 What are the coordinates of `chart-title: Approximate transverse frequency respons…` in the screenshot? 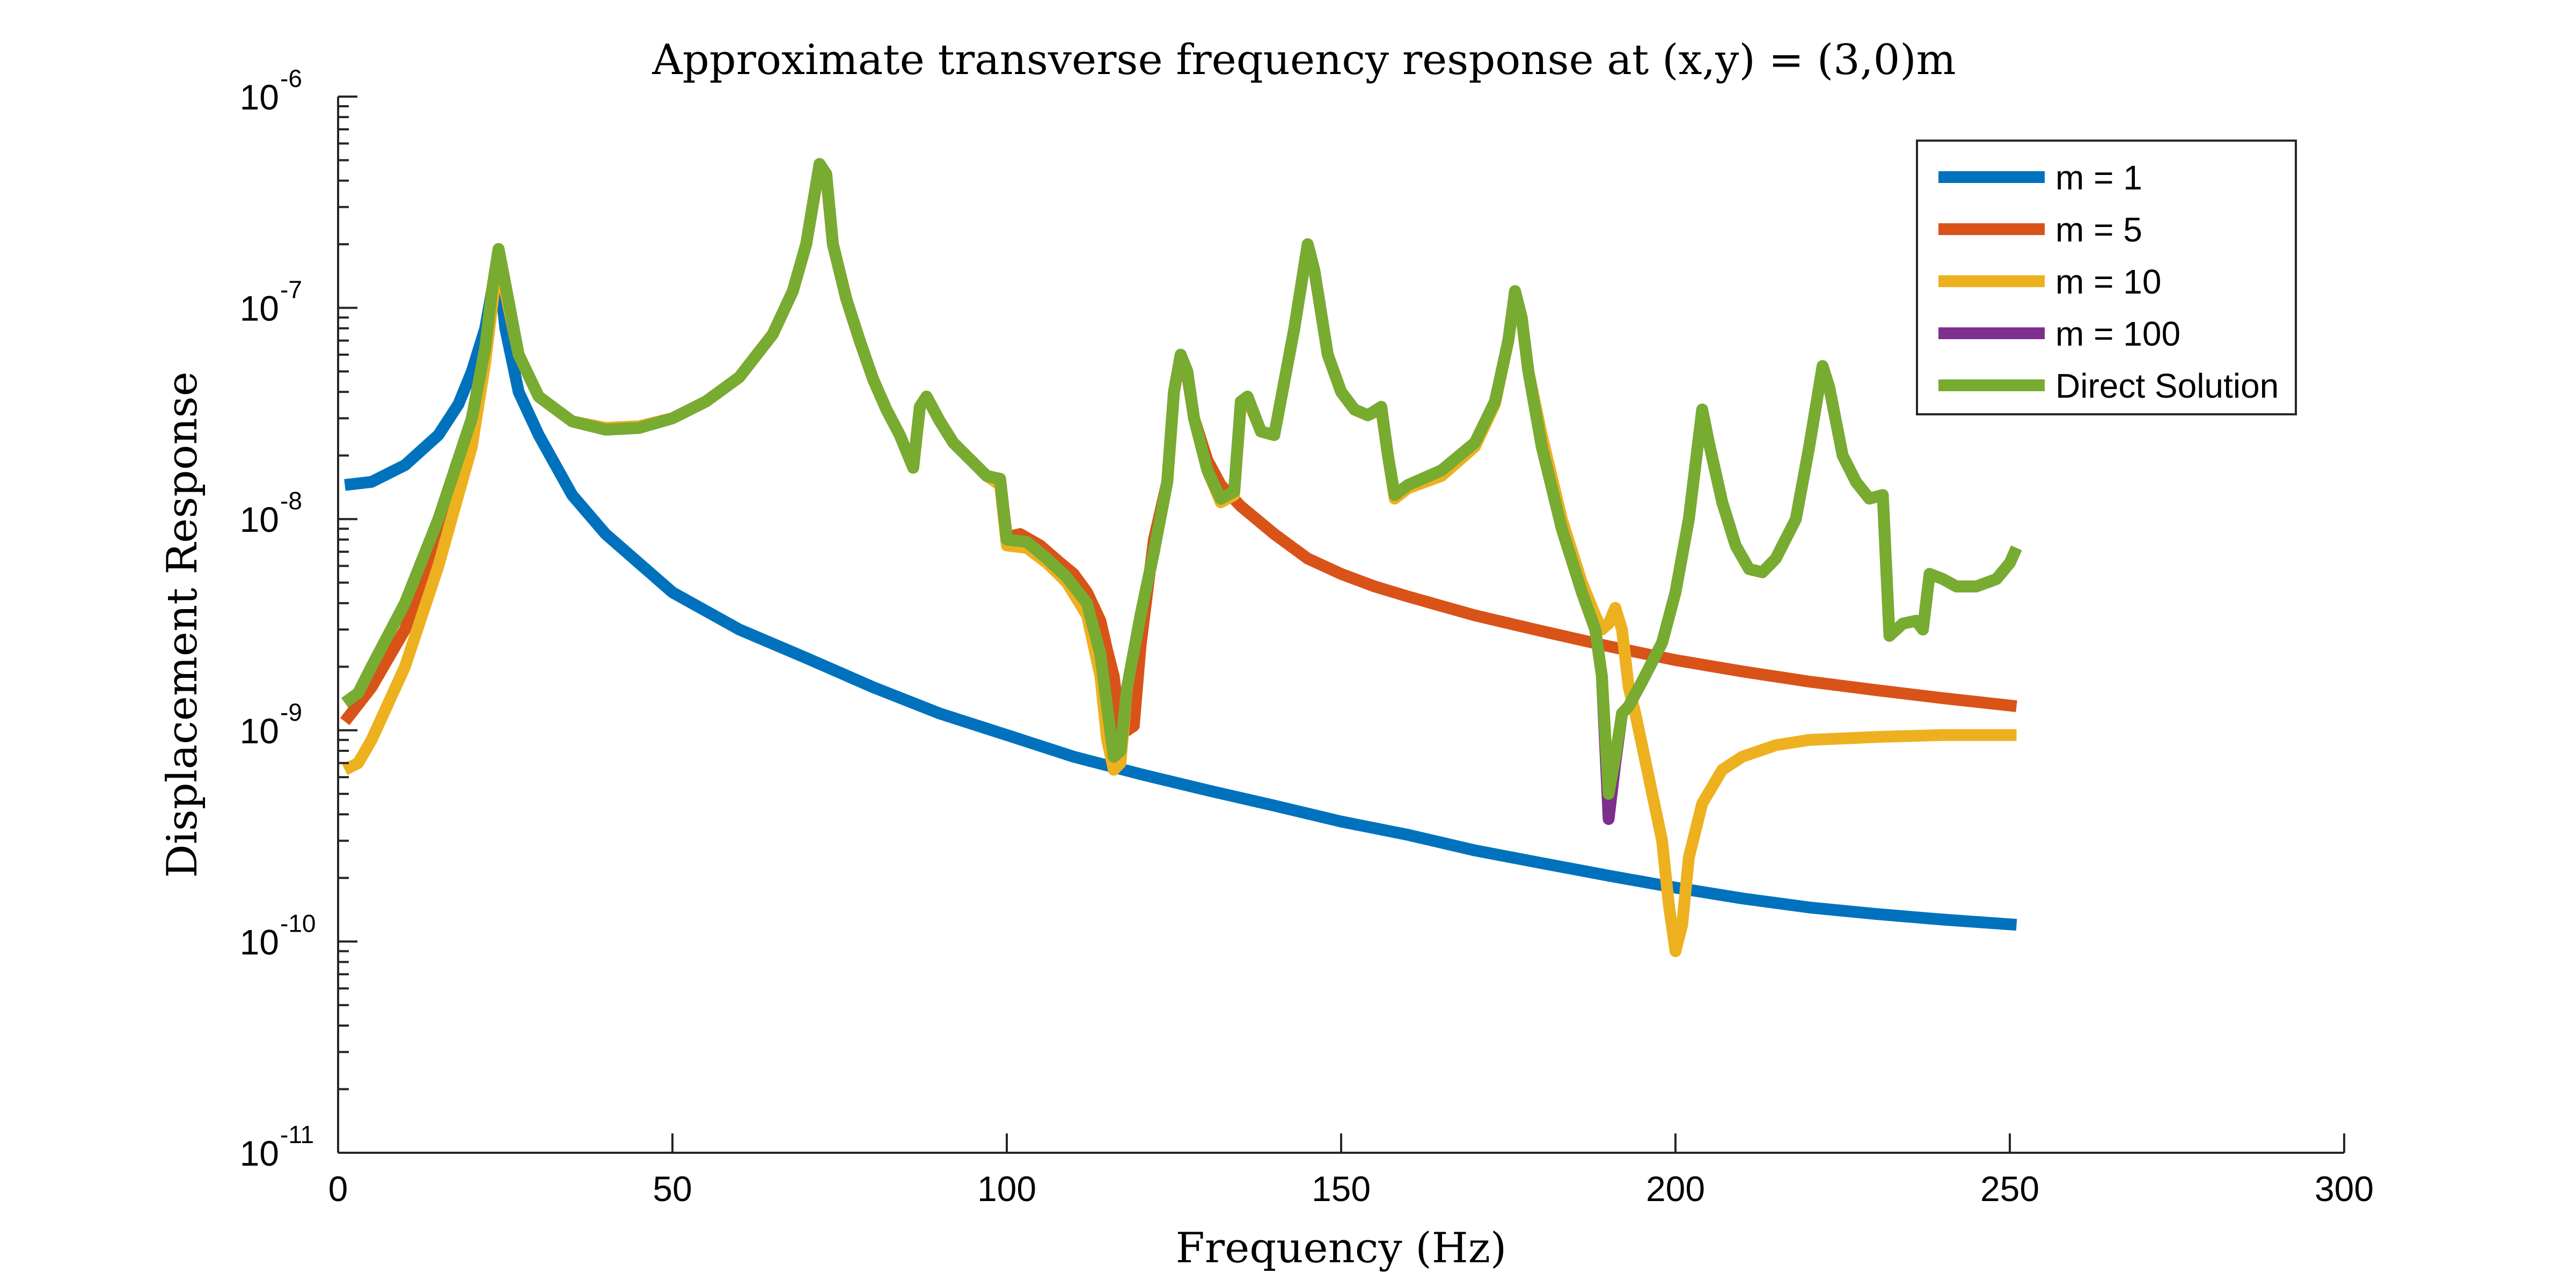 It's located at (1304, 60).